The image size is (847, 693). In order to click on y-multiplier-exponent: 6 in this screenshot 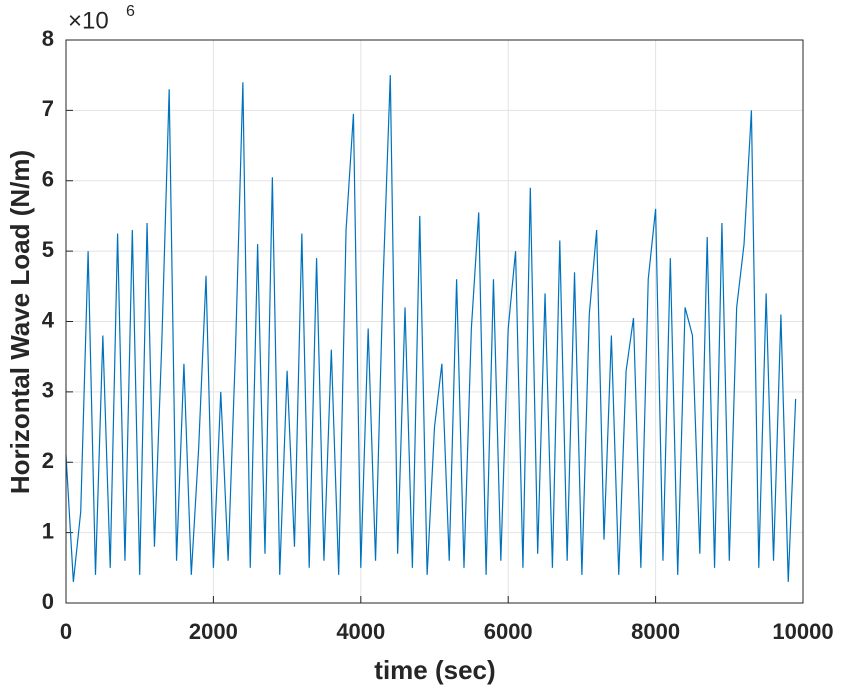, I will do `click(130, 11)`.